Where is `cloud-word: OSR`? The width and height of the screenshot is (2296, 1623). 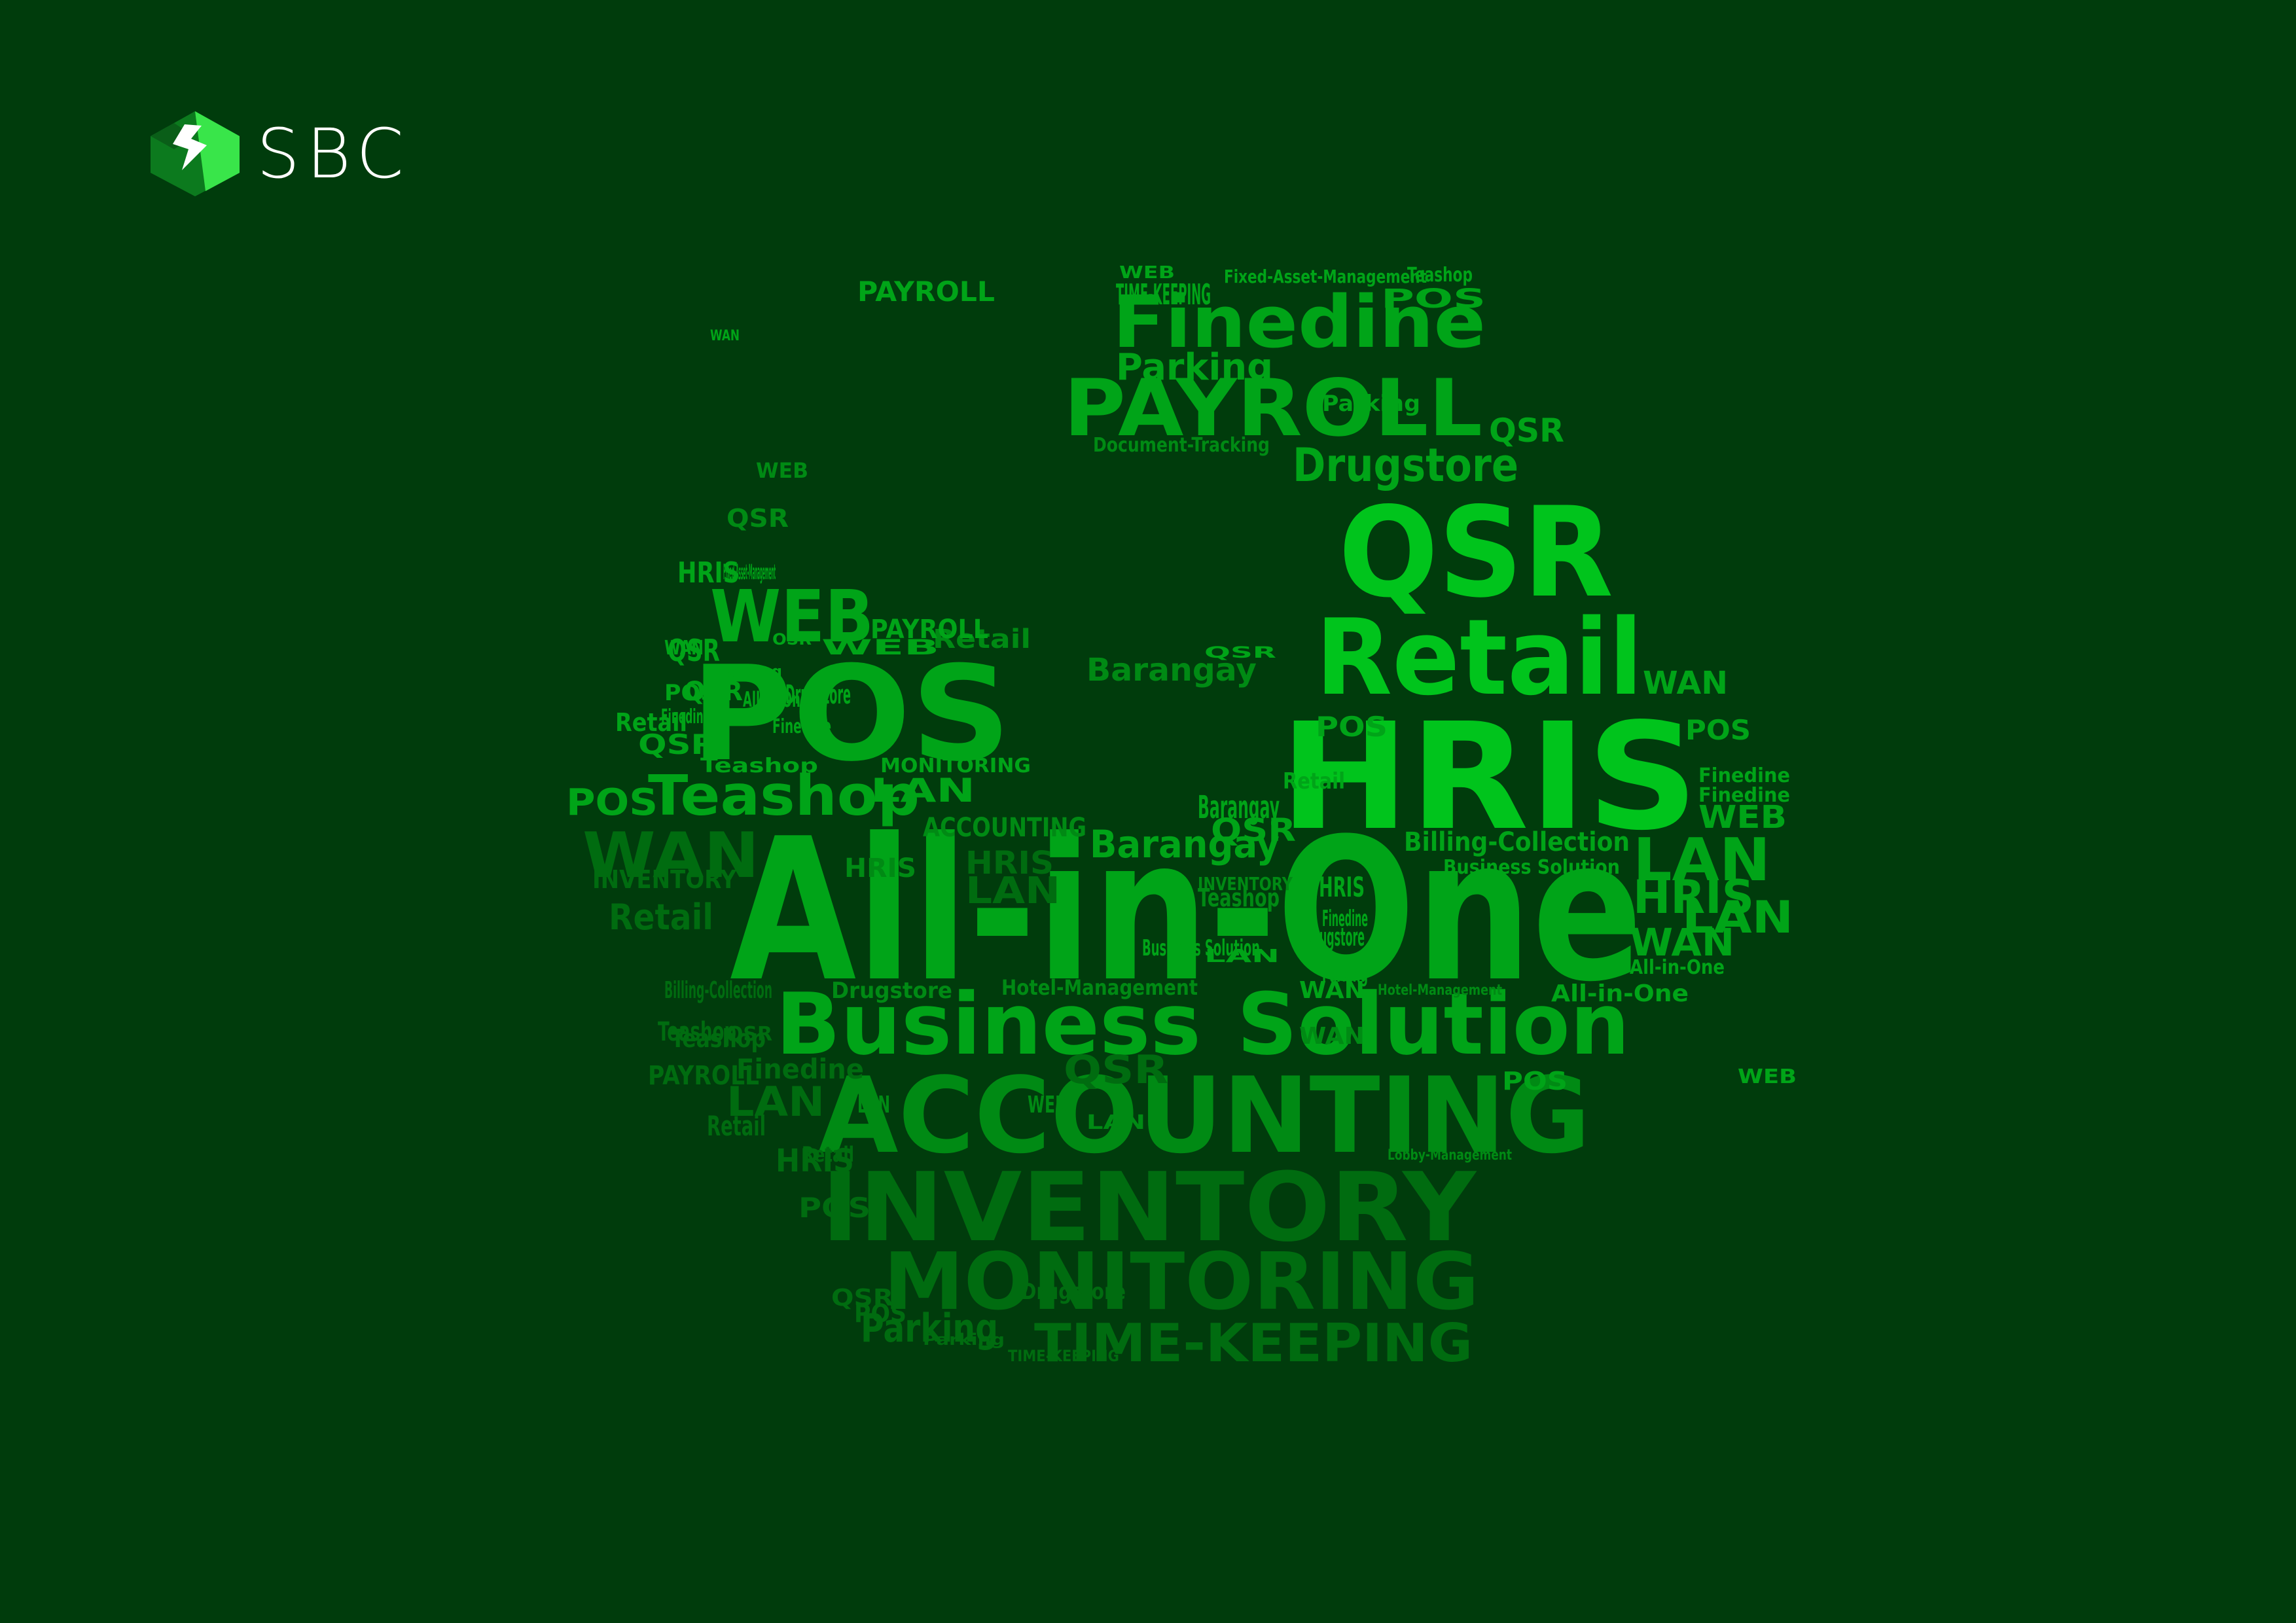 cloud-word: OSR is located at coordinates (792, 639).